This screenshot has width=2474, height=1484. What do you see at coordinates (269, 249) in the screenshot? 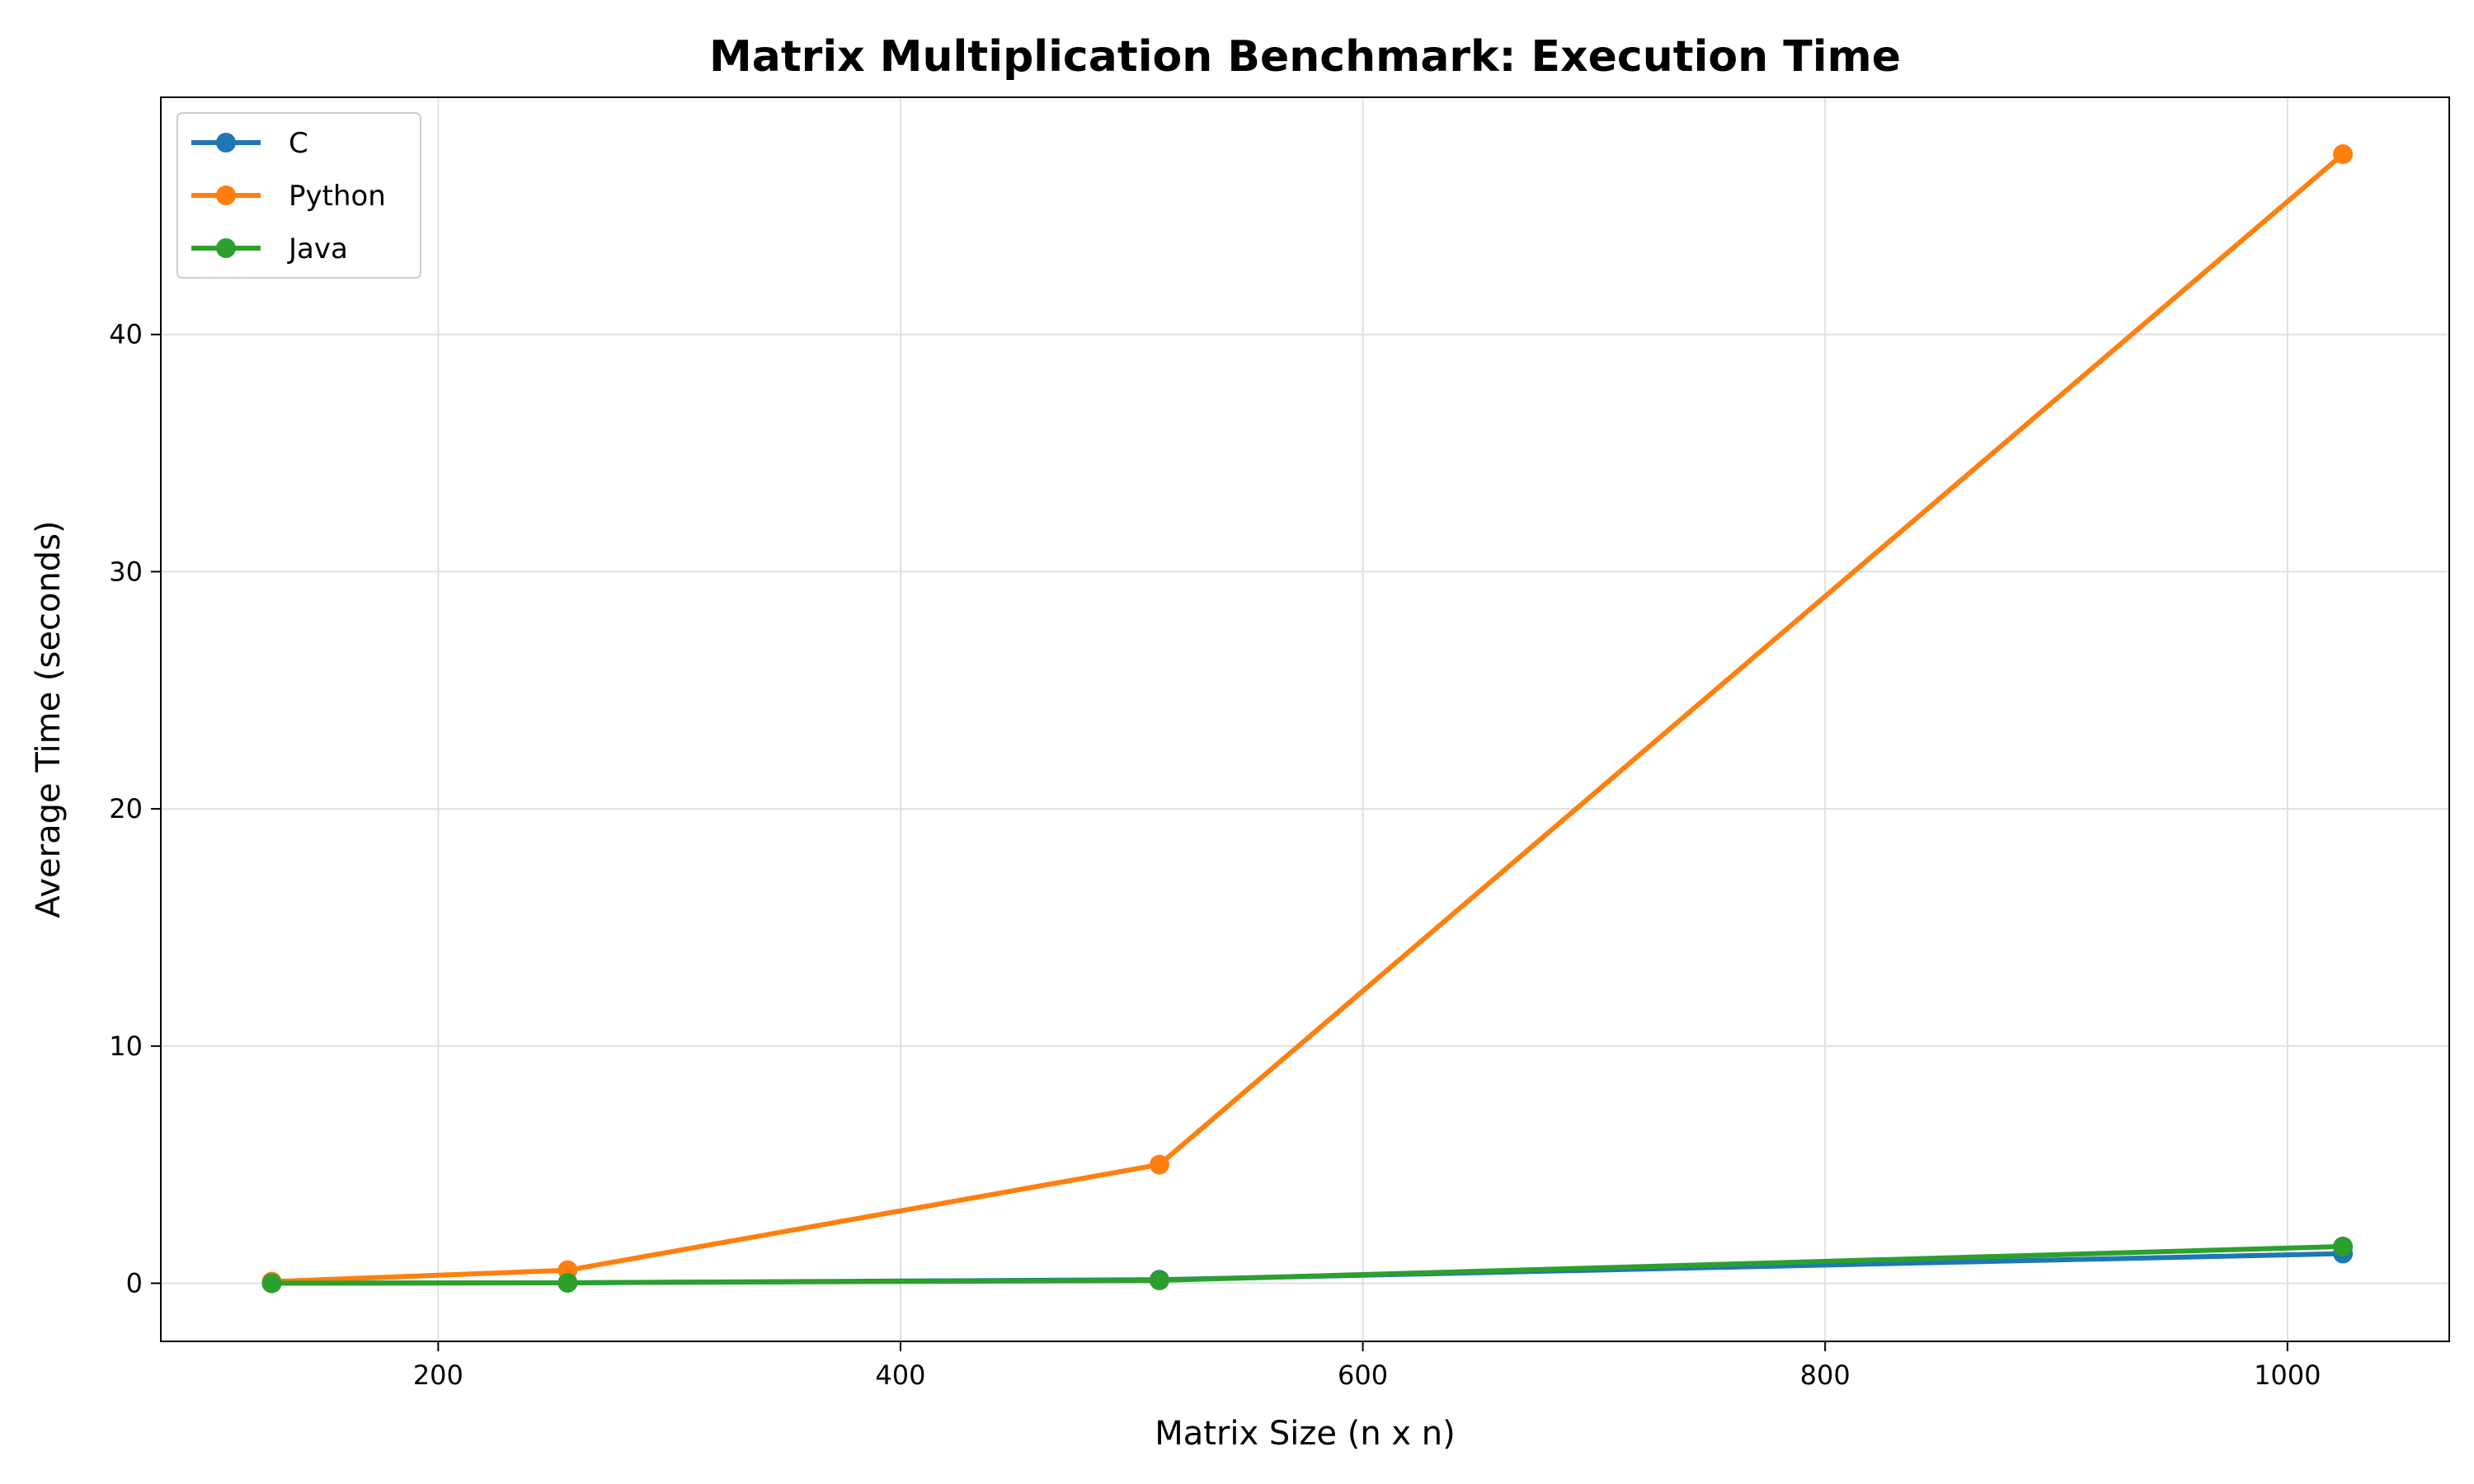
I see `legend-item-java: Java` at bounding box center [269, 249].